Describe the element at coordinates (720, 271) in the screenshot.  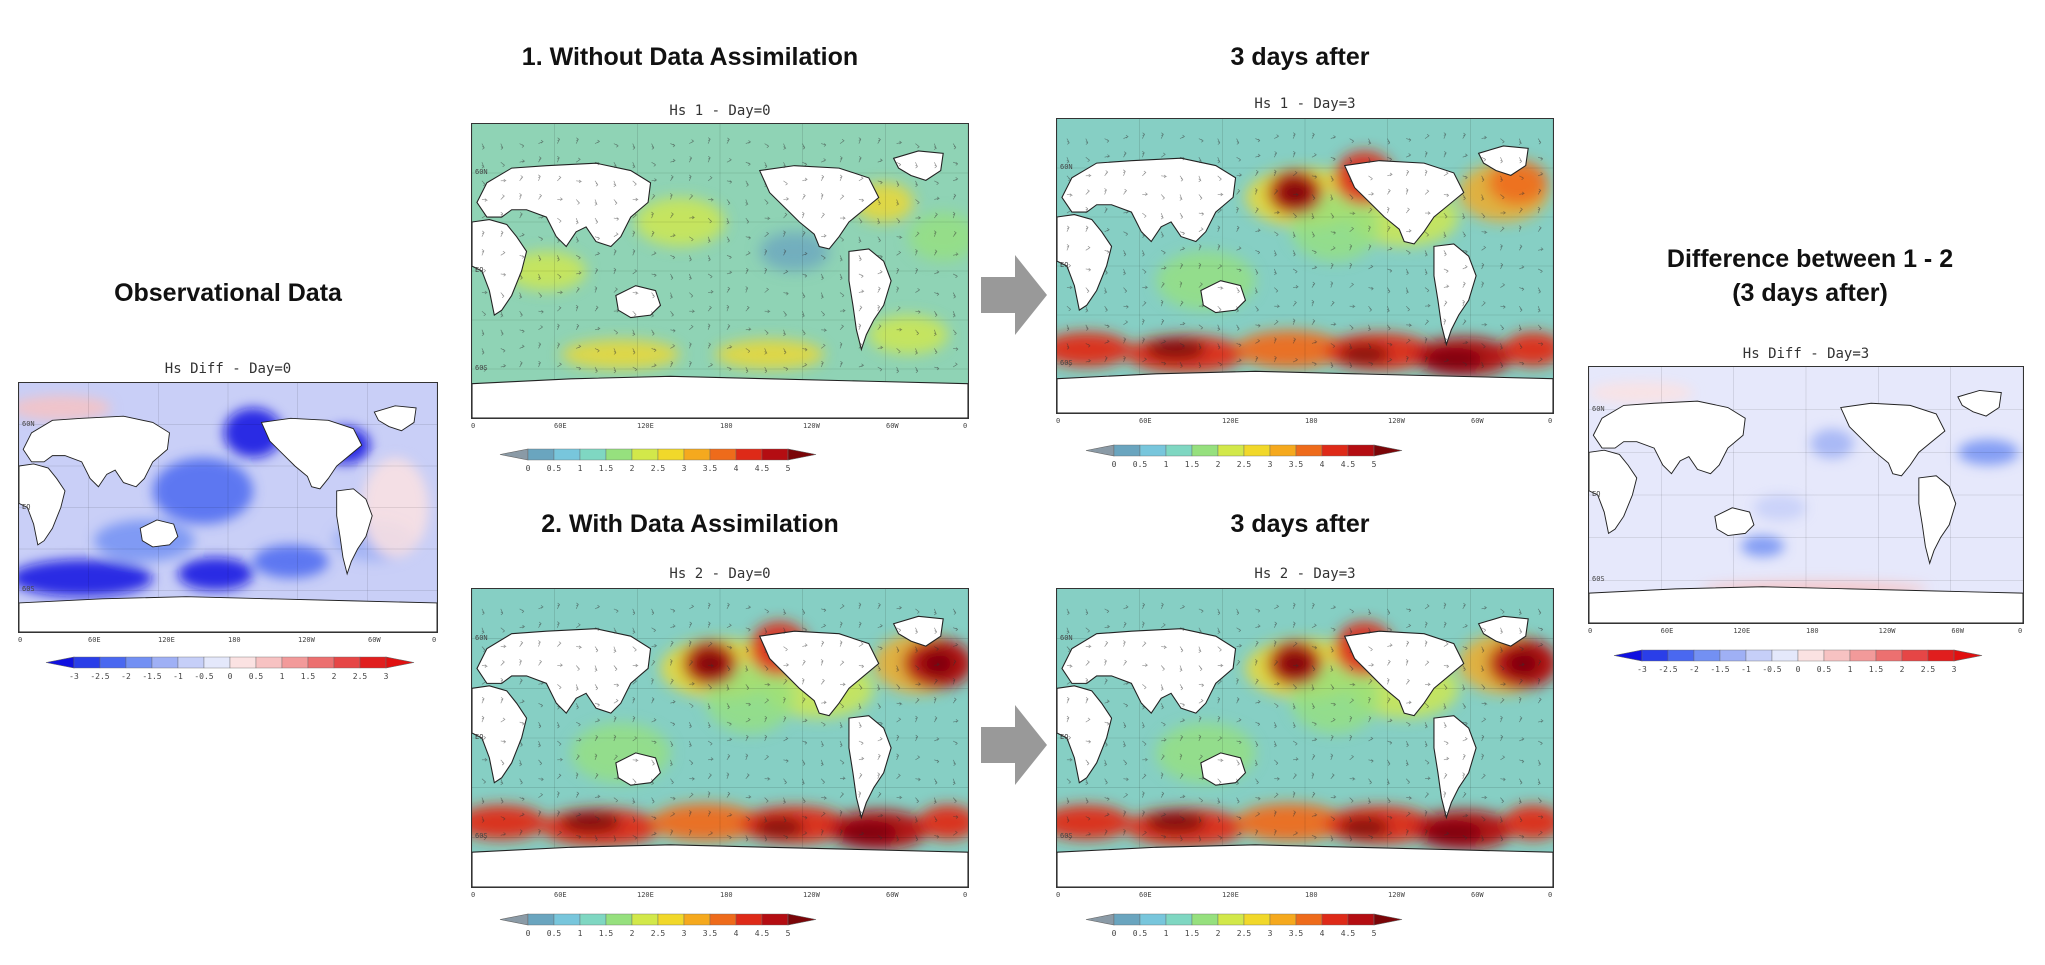
I see `map-hs1-day0` at that location.